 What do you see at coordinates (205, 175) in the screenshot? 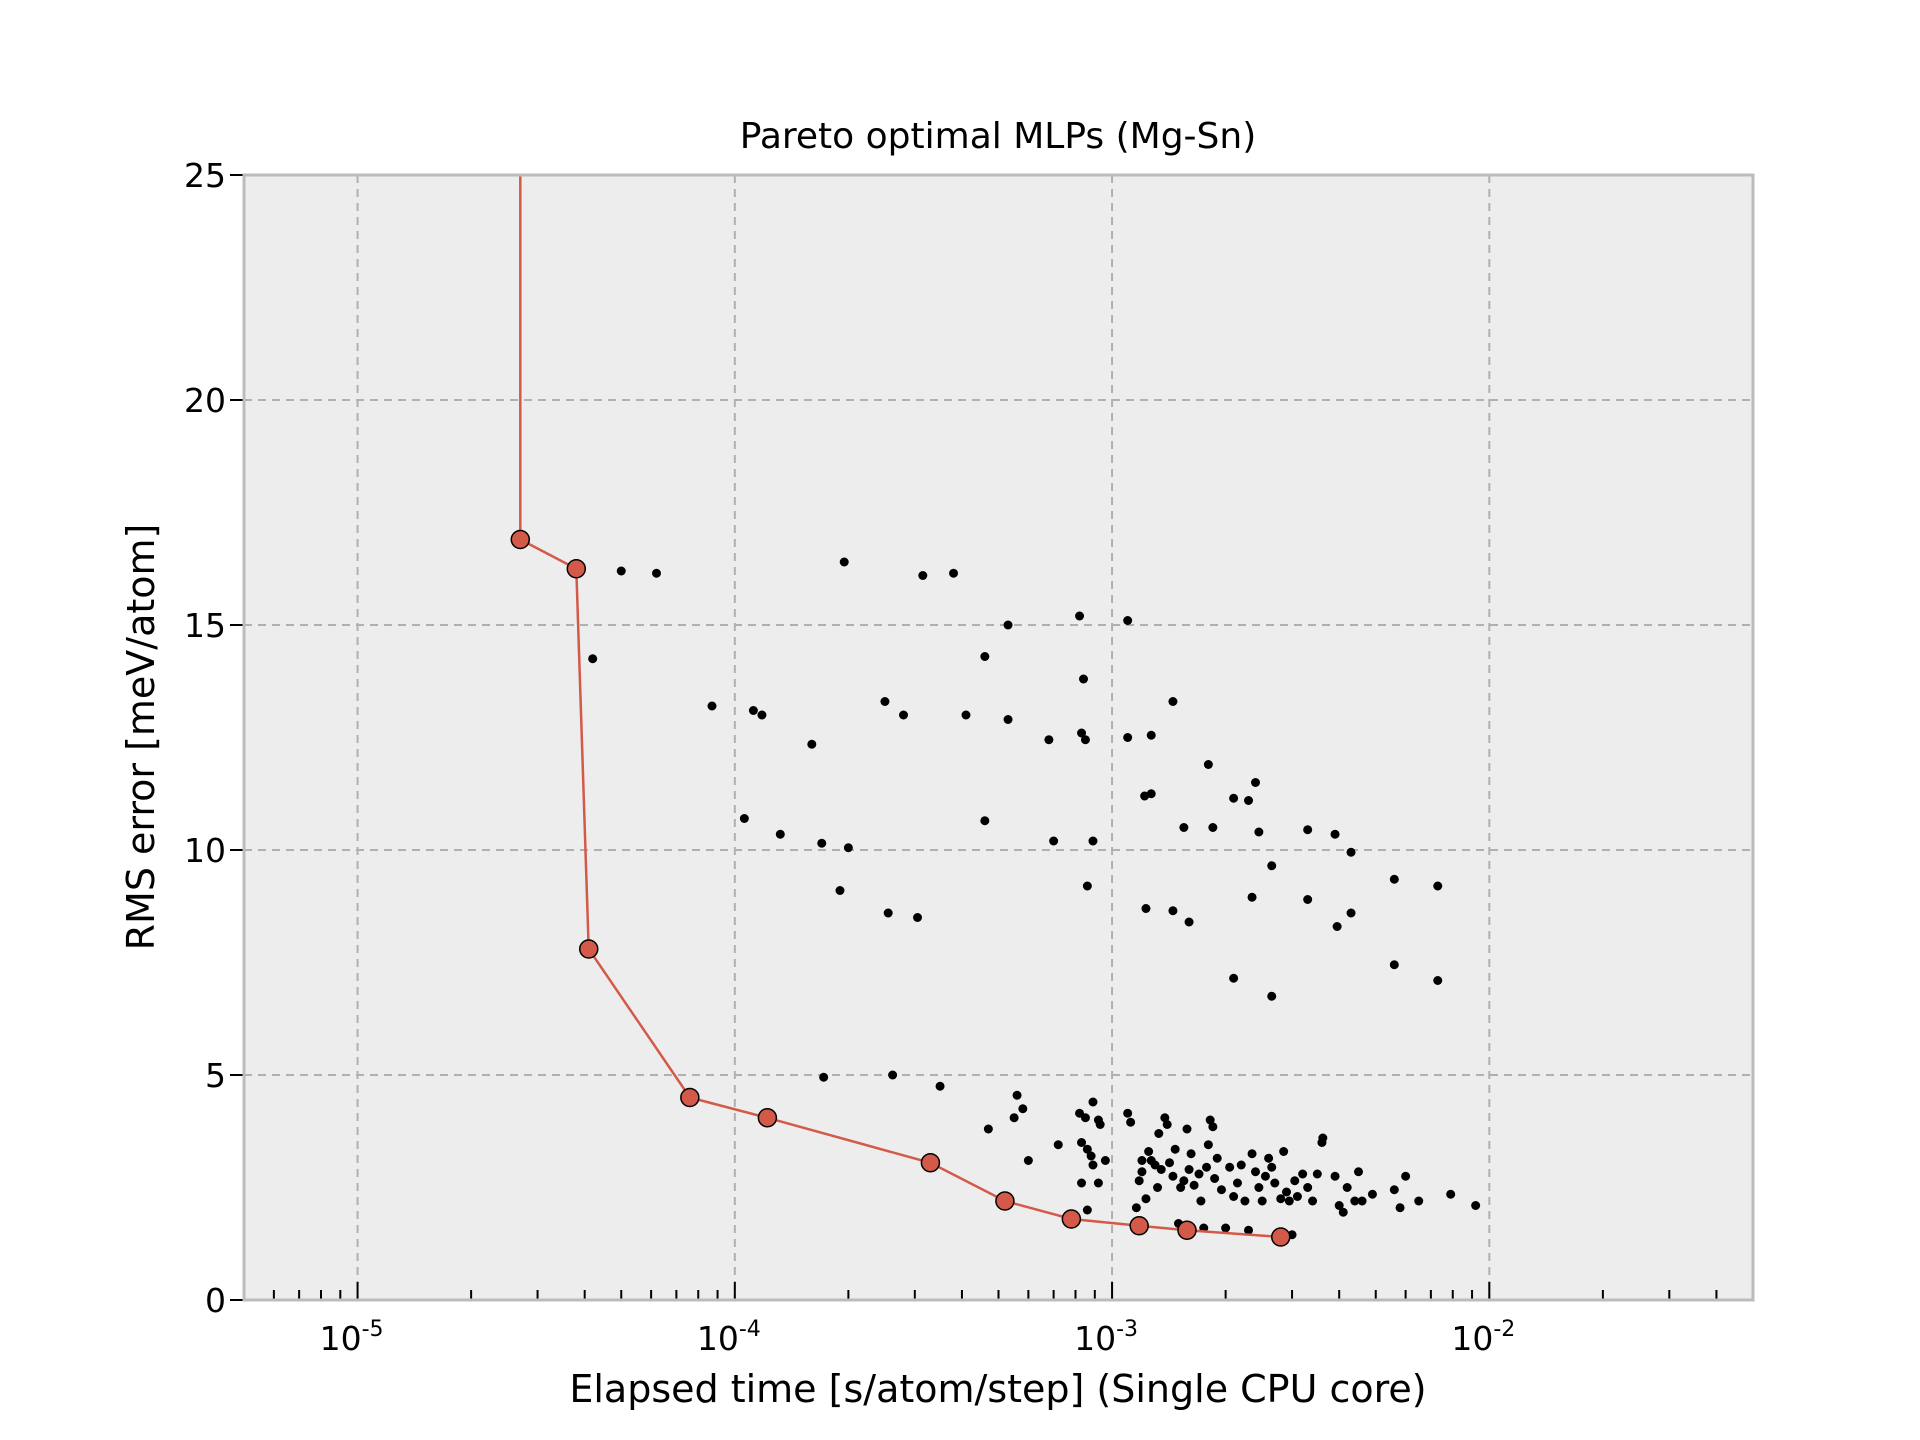
I see `y-tick-label: 25` at bounding box center [205, 175].